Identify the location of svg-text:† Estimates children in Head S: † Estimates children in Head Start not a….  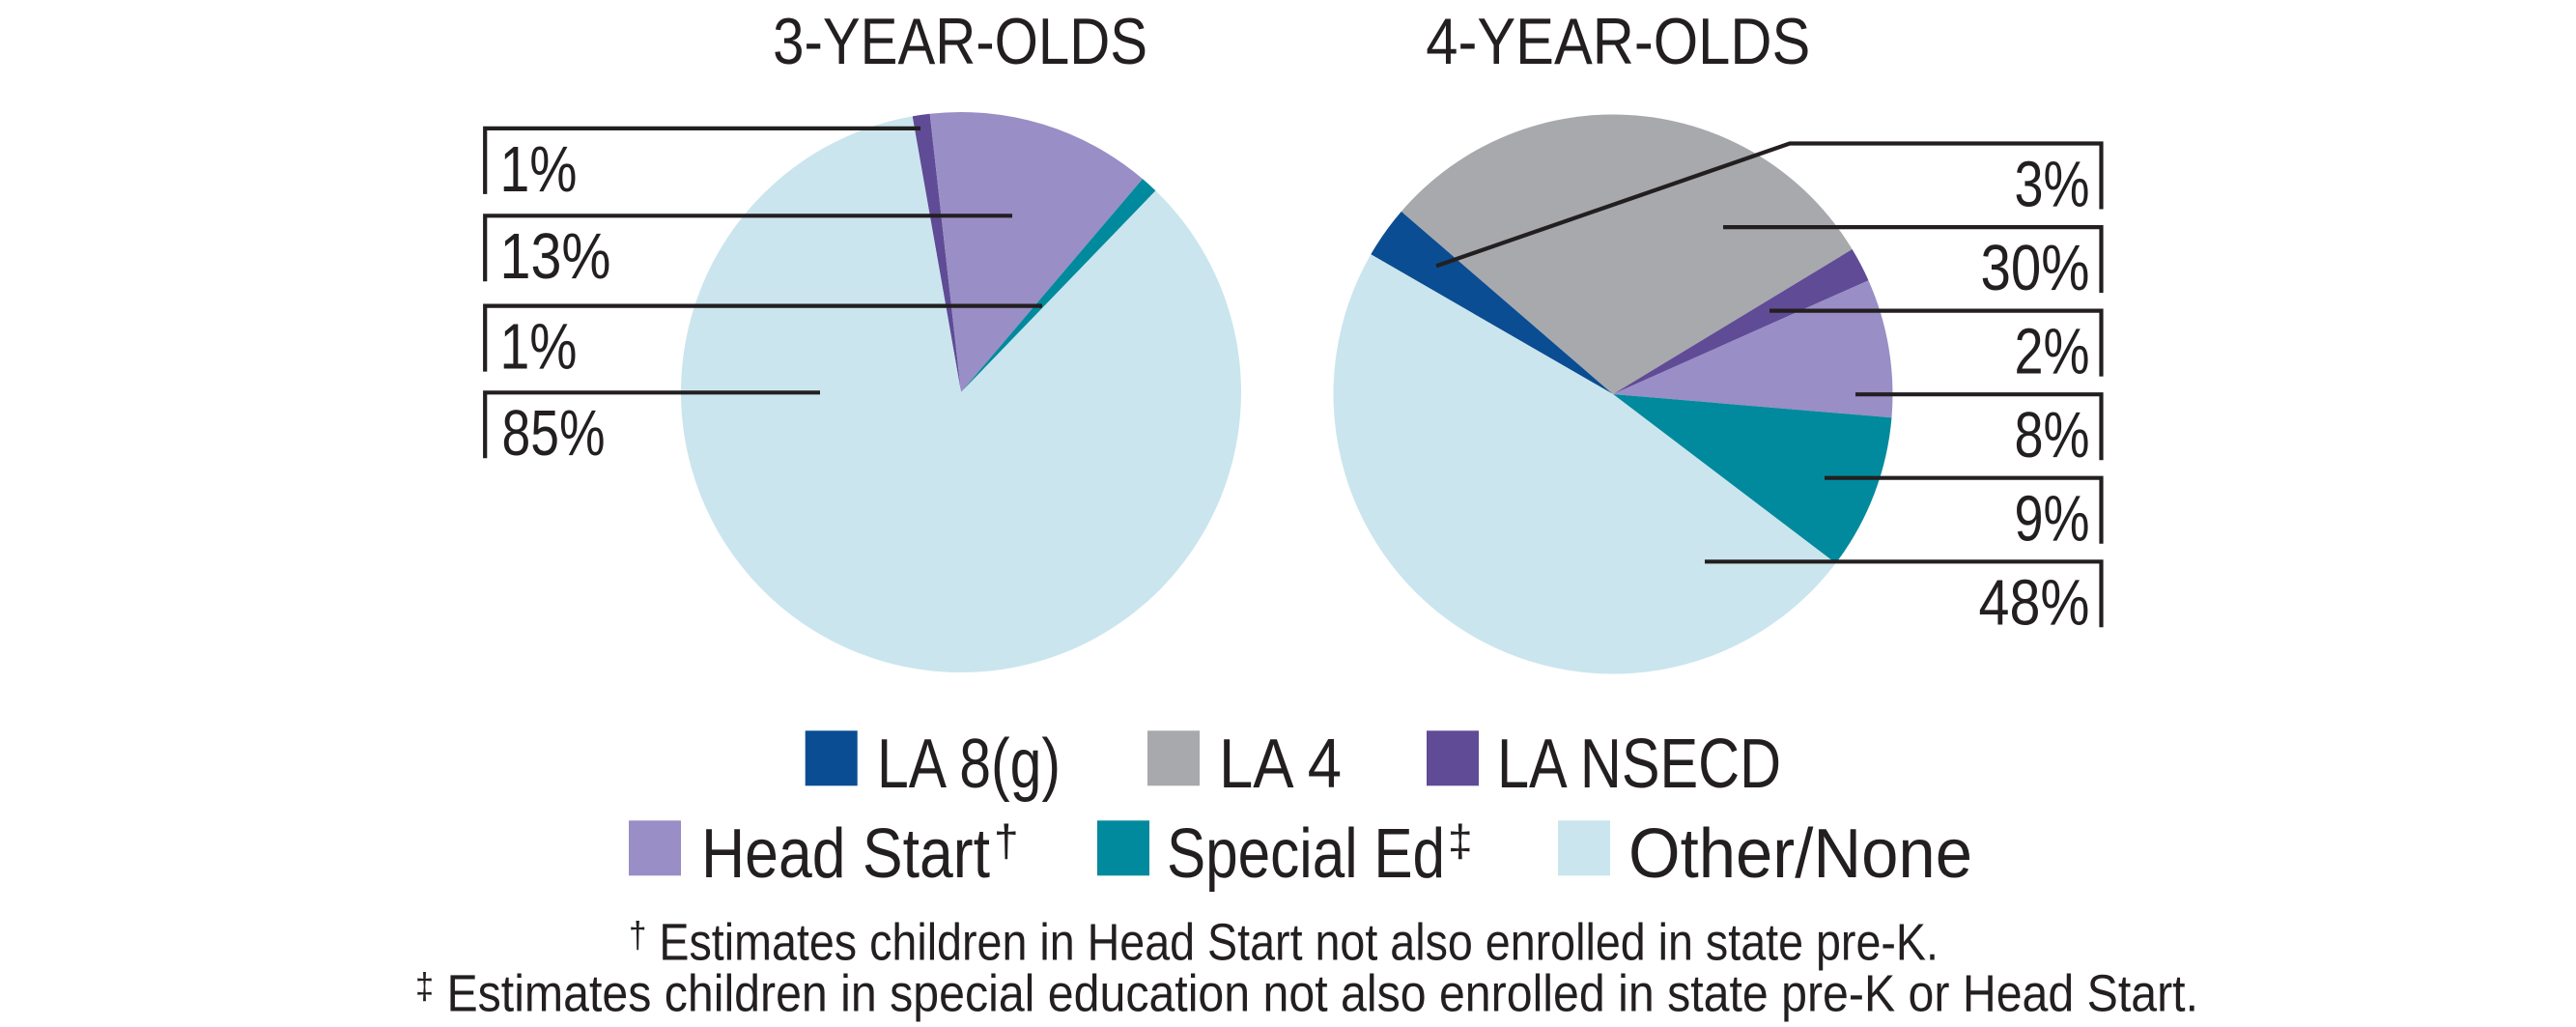
(1284, 943).